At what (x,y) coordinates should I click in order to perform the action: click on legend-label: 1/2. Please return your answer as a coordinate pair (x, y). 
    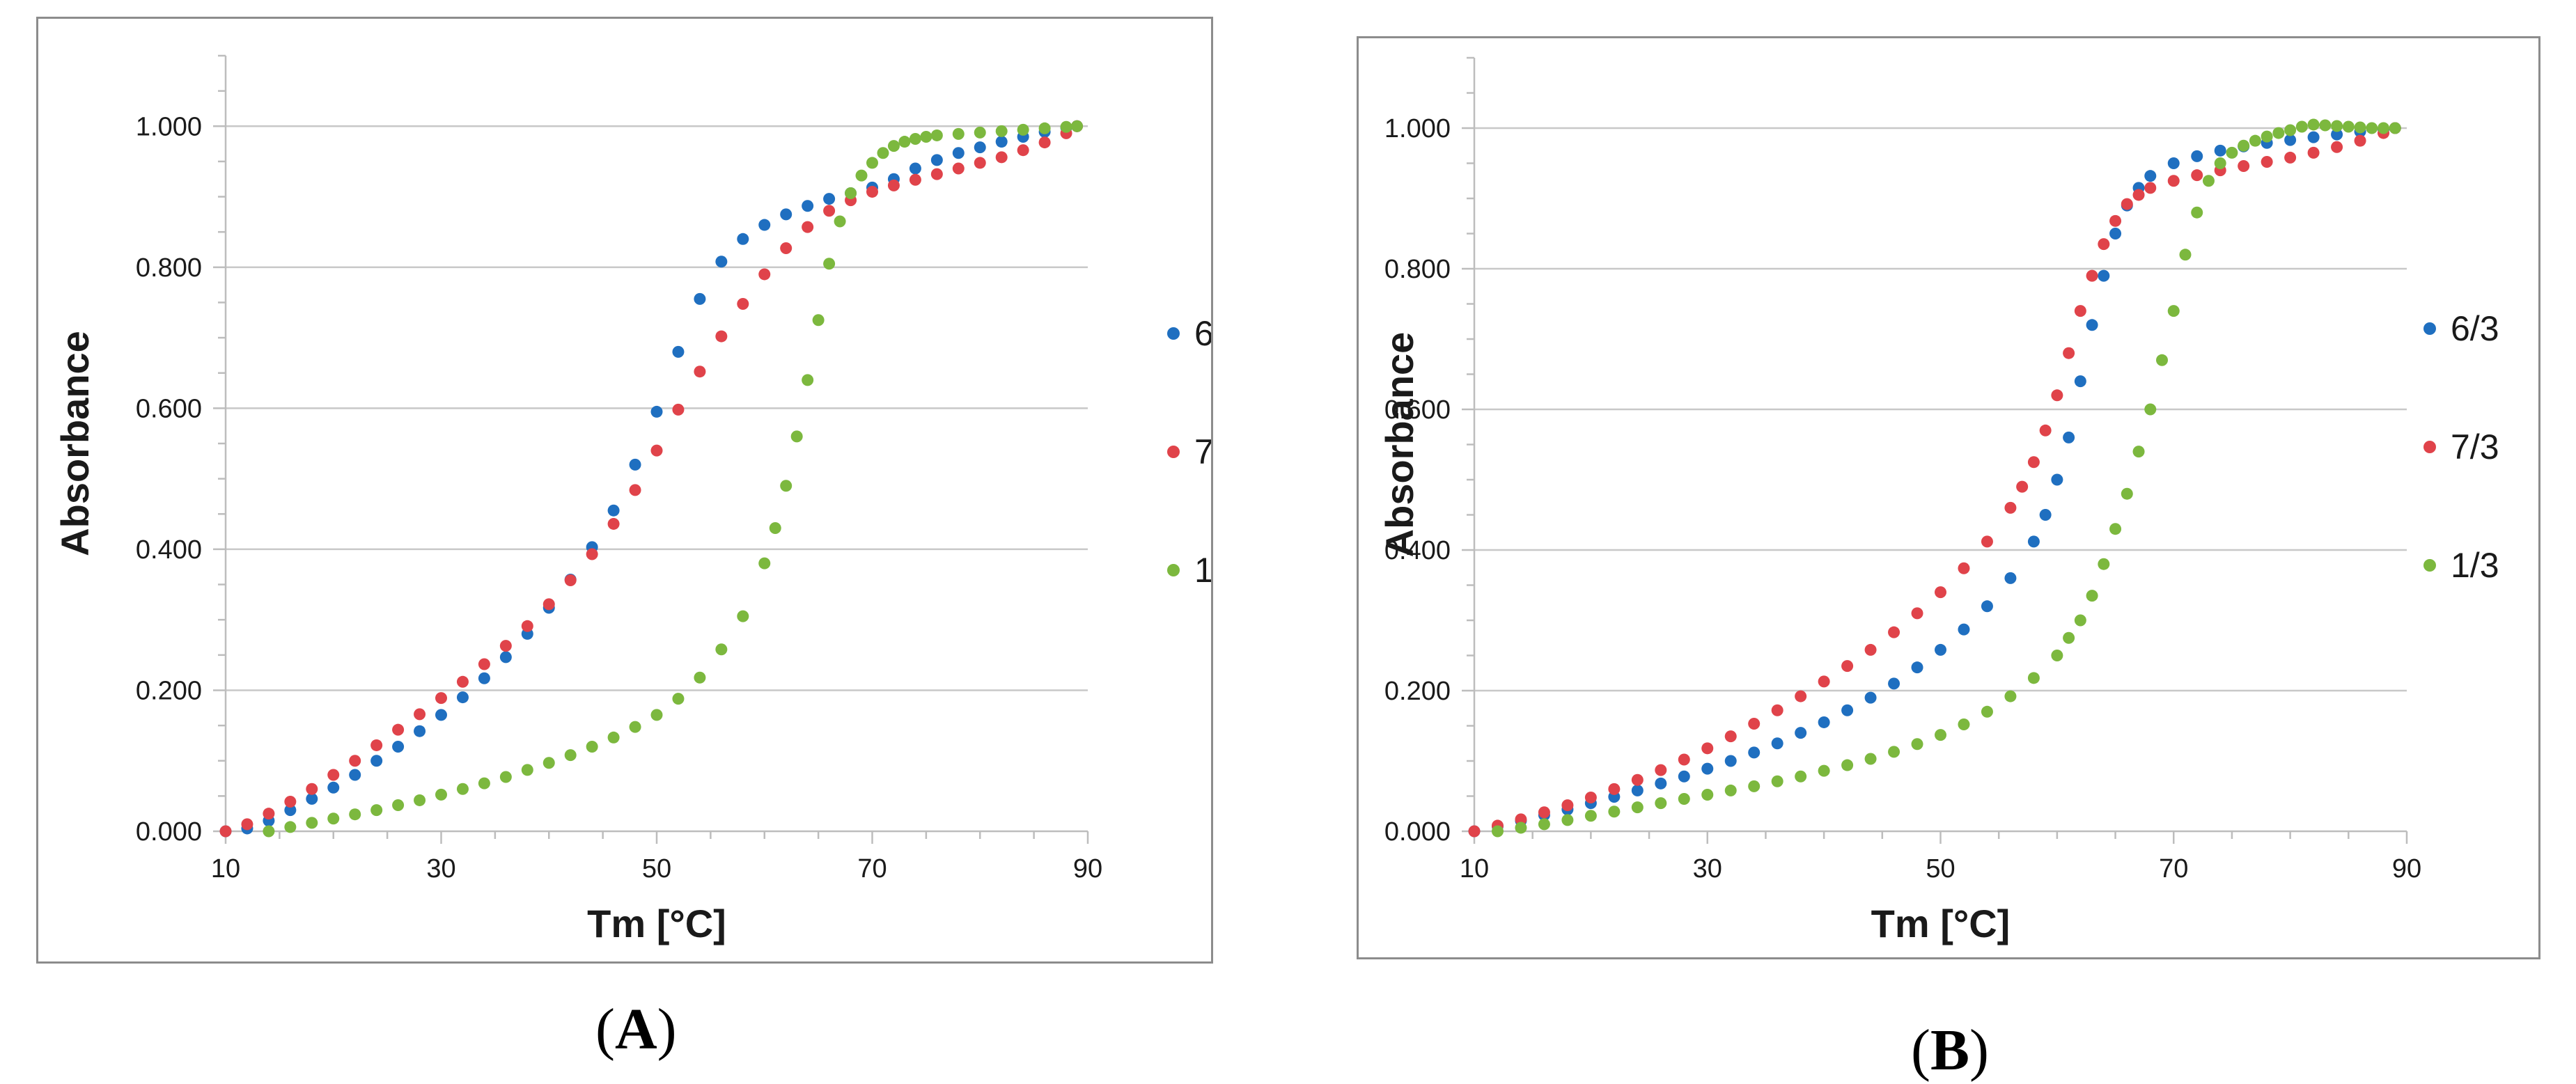
    Looking at the image, I should click on (1202, 570).